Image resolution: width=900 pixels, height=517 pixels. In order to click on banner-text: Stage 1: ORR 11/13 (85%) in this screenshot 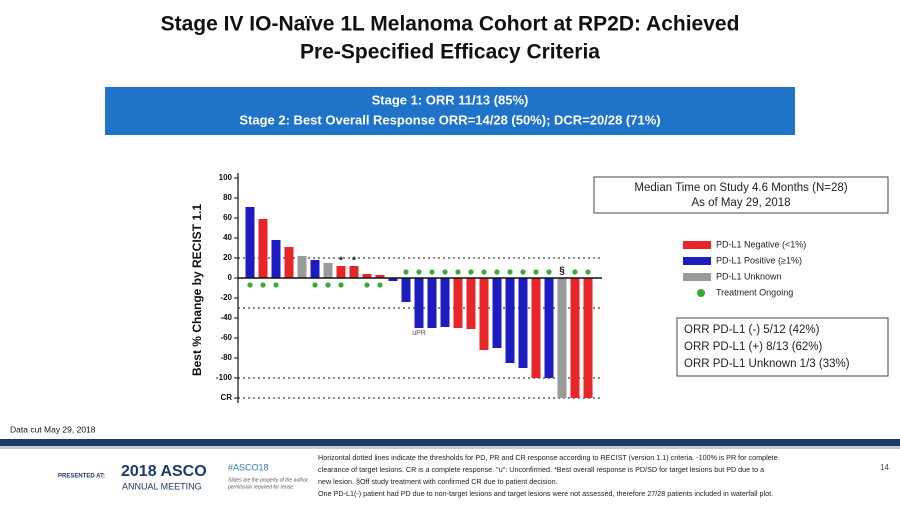, I will do `click(450, 99)`.